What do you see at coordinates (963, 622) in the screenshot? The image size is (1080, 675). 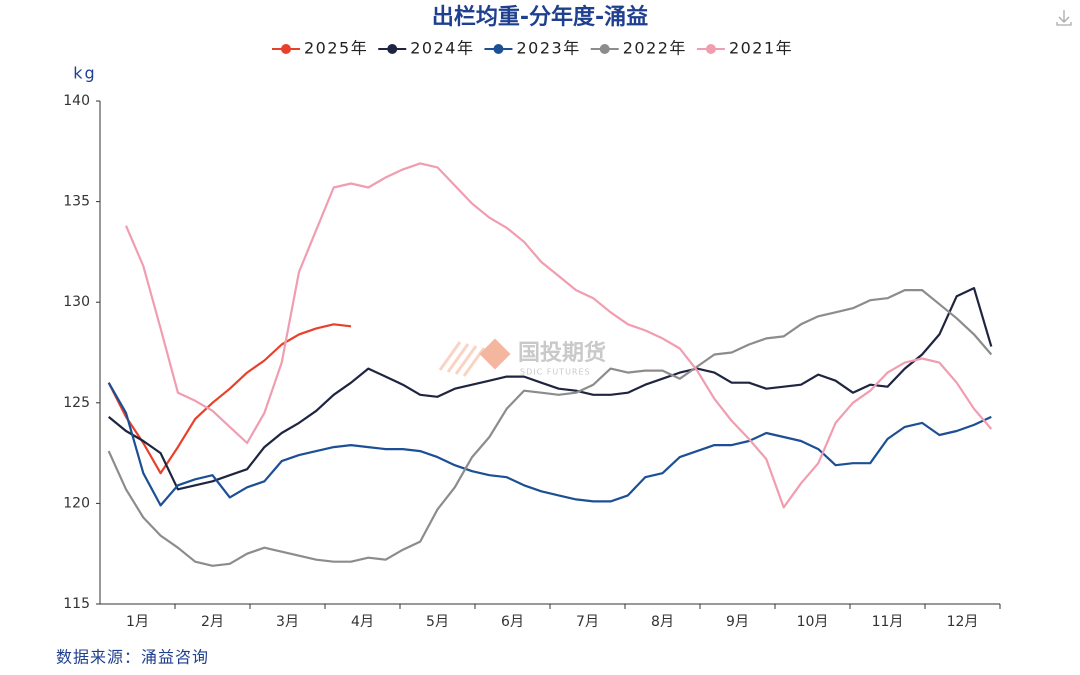 I see `x-tick-label: 12月` at bounding box center [963, 622].